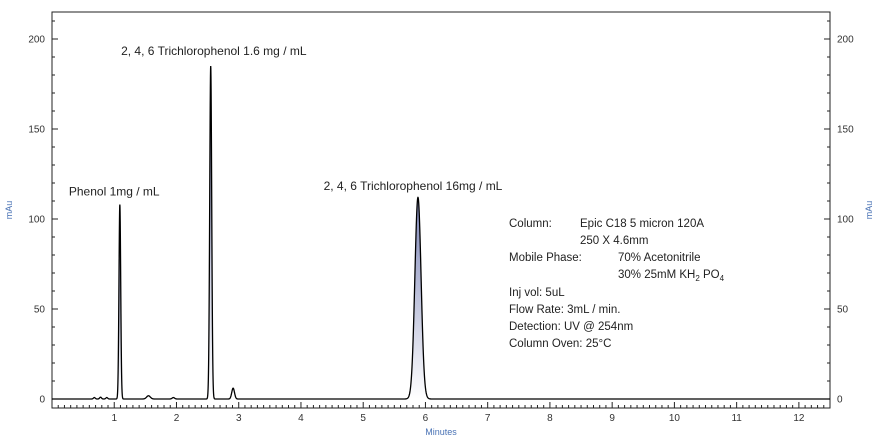 Image resolution: width=880 pixels, height=443 pixels. Describe the element at coordinates (722, 278) in the screenshot. I see `mobile-phase-subscript-4: 4` at that location.